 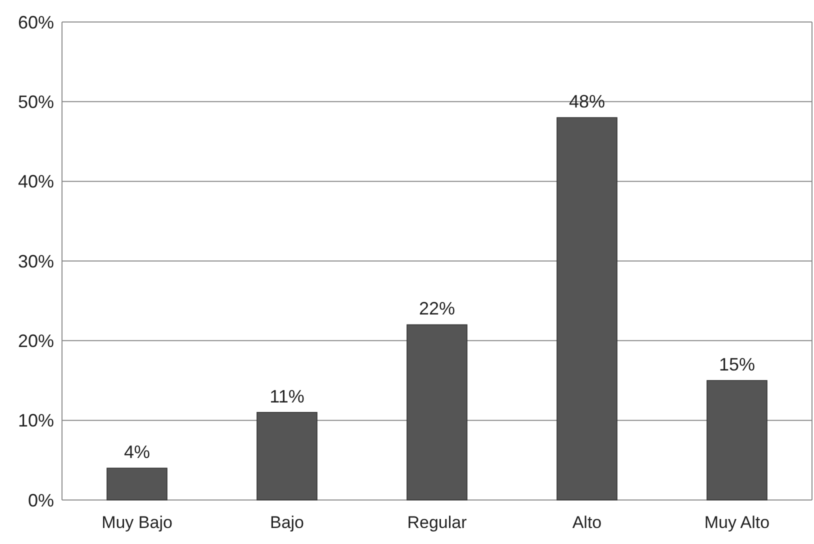 What do you see at coordinates (41, 500) in the screenshot?
I see `y-tick-label: 0%` at bounding box center [41, 500].